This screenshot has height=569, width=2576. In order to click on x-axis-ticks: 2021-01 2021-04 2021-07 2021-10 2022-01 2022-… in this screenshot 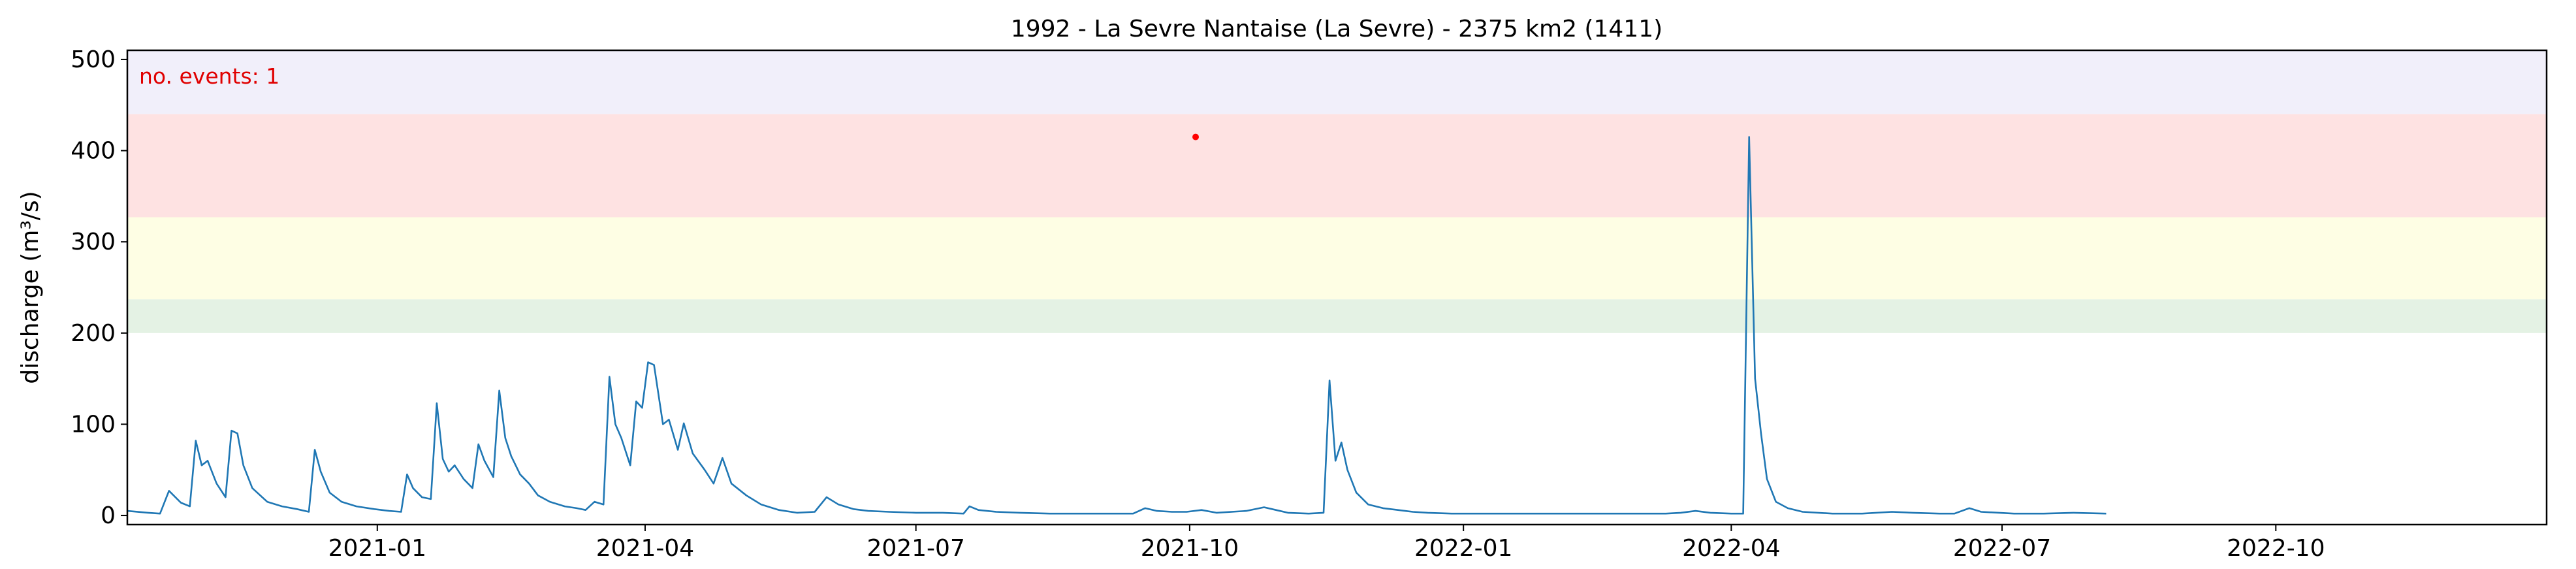, I will do `click(1327, 543)`.